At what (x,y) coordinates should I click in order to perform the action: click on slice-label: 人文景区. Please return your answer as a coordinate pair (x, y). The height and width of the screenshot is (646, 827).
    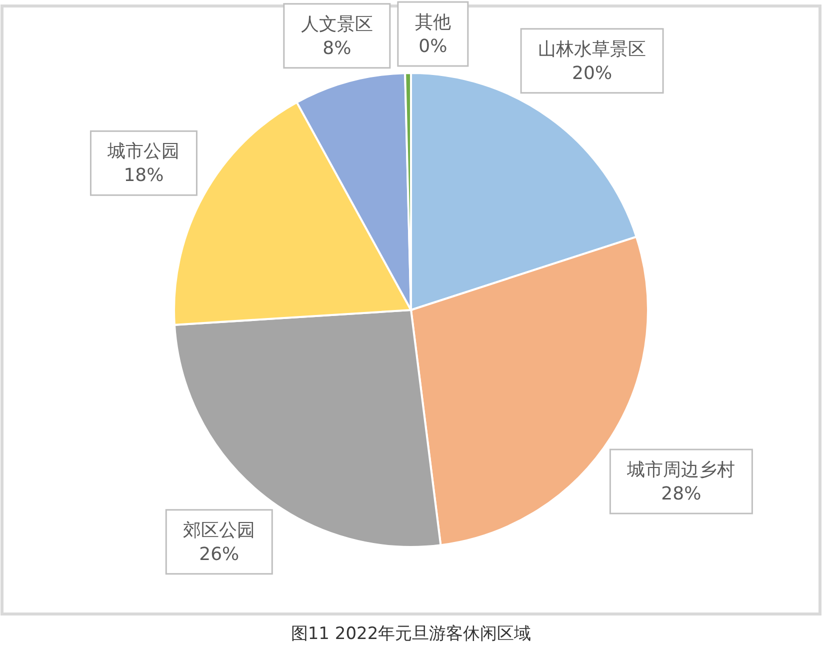
    Looking at the image, I should click on (336, 24).